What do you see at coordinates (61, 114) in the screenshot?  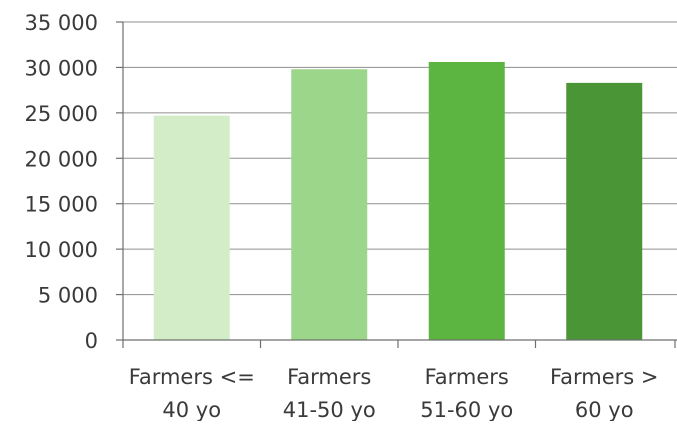 I see `y-tick-label: 25 000` at bounding box center [61, 114].